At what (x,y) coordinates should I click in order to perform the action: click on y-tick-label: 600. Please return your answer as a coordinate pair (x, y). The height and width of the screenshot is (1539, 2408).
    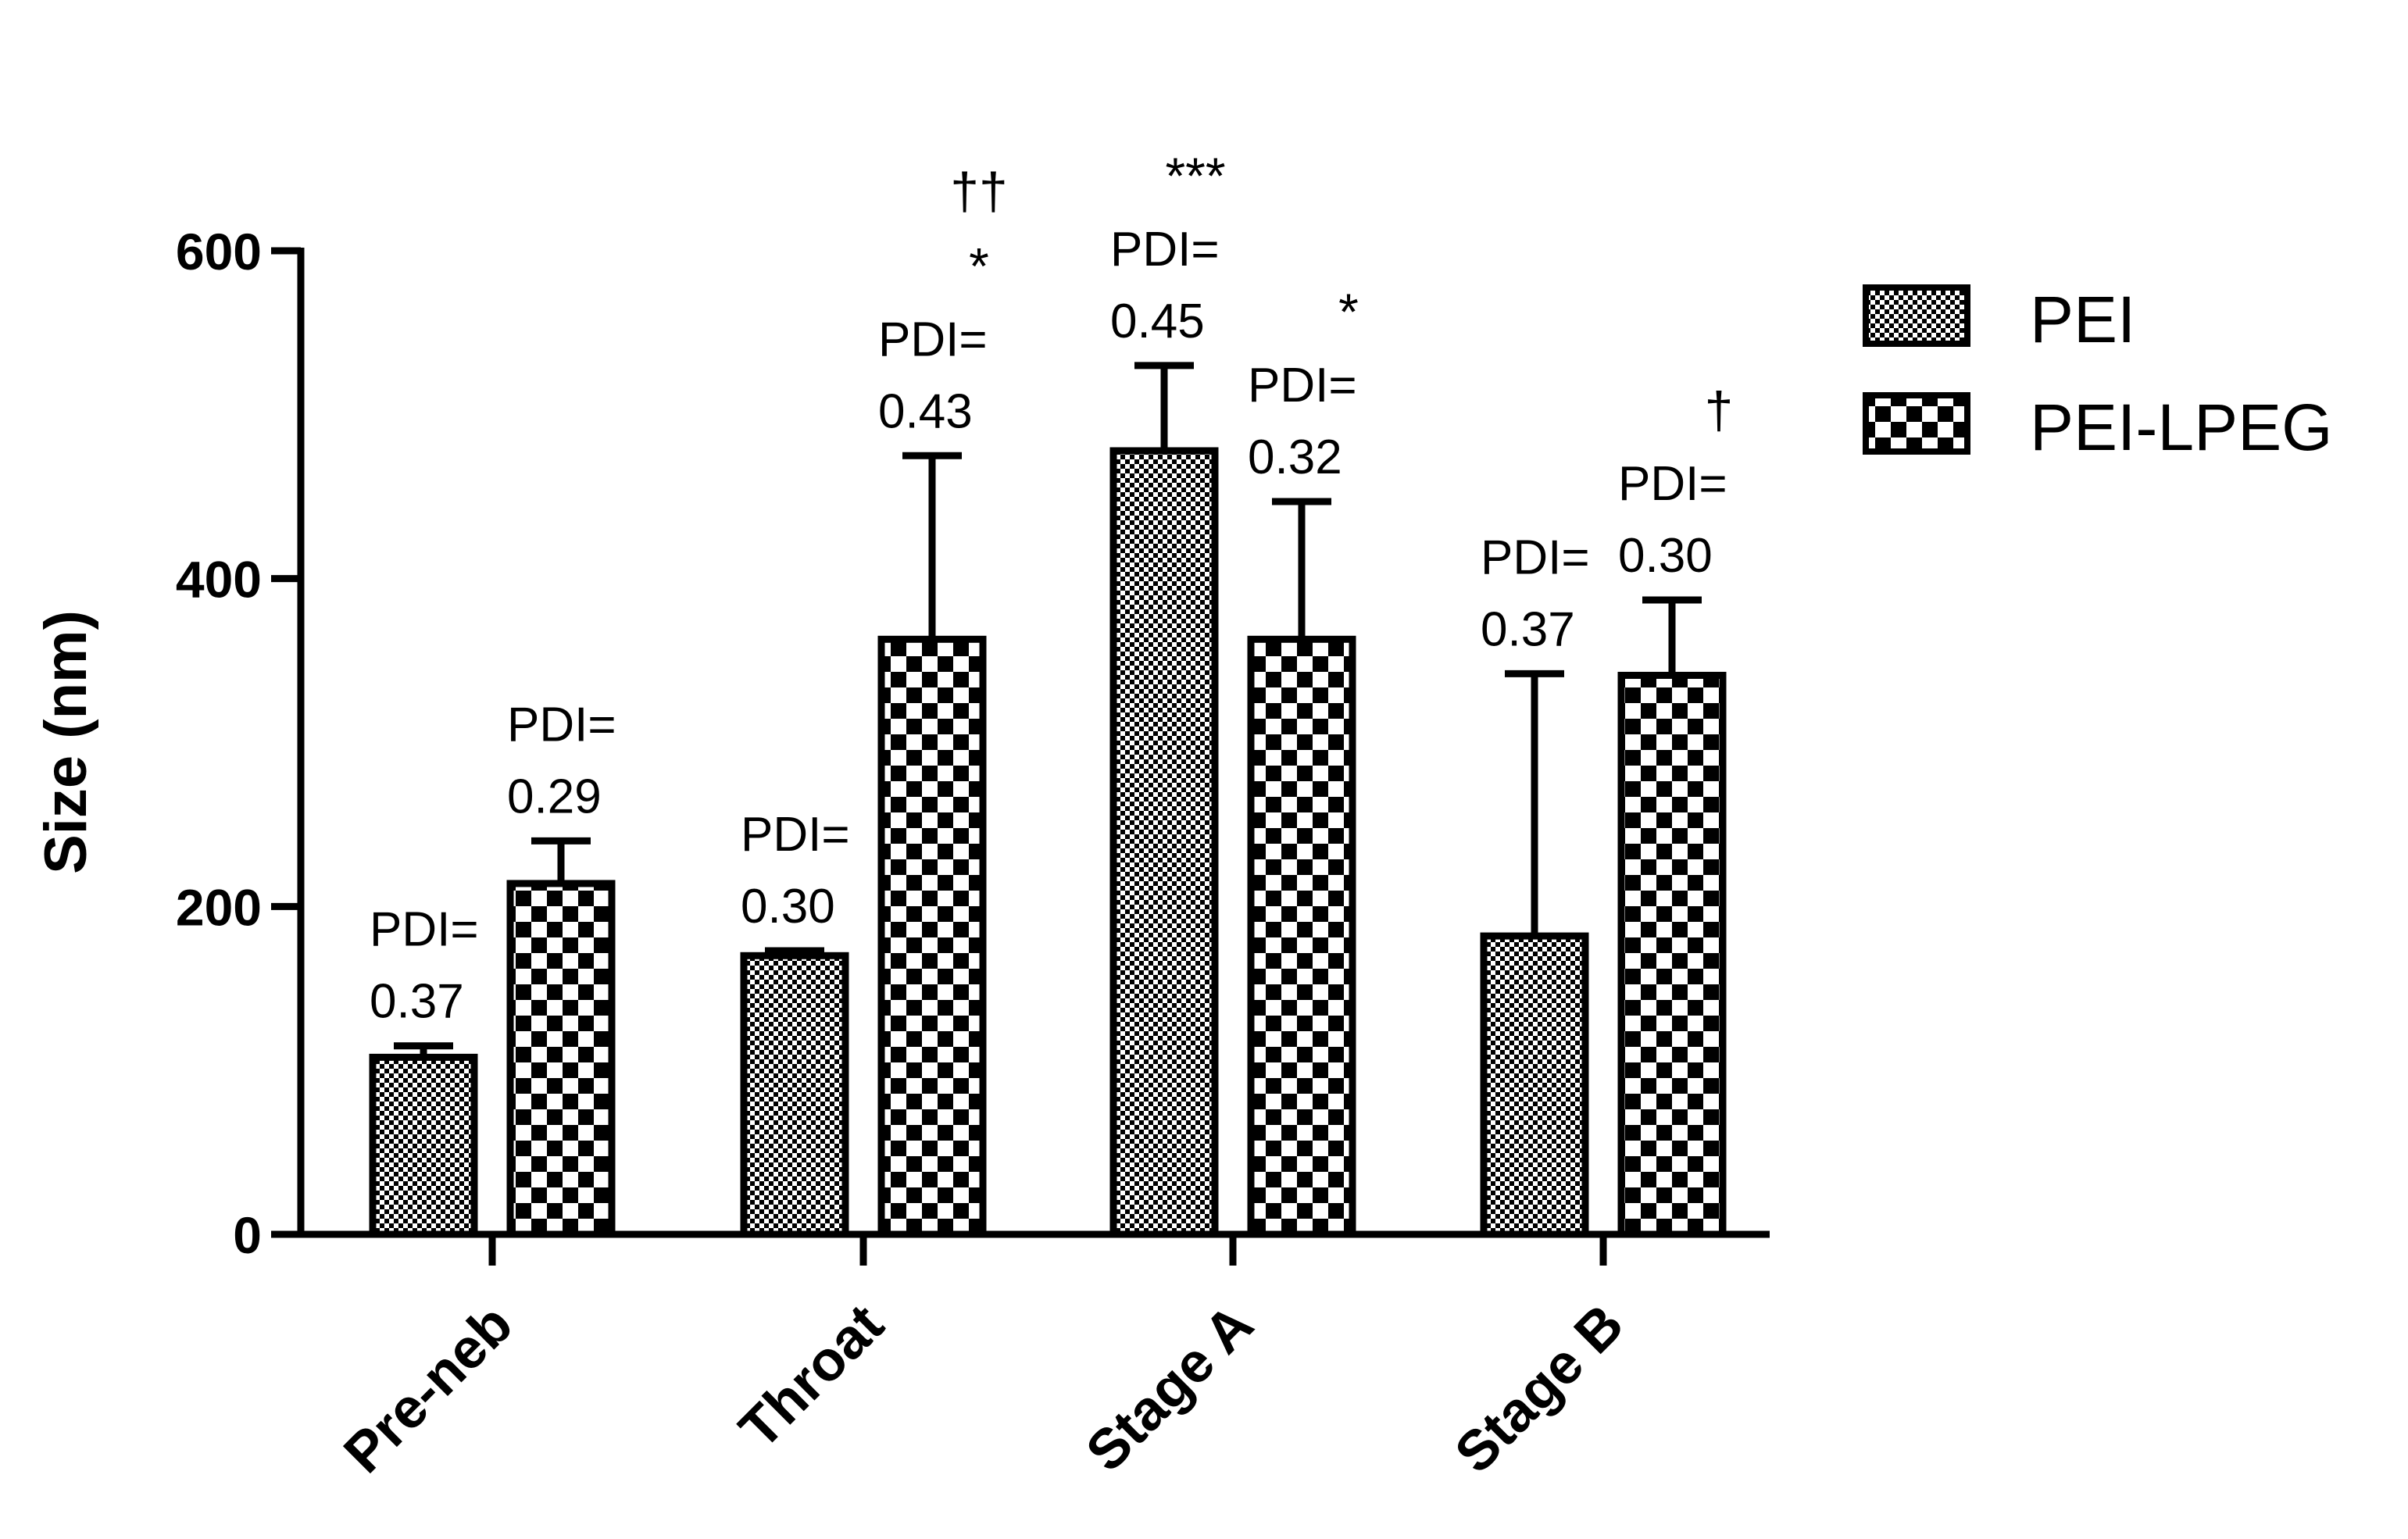
    Looking at the image, I should click on (219, 251).